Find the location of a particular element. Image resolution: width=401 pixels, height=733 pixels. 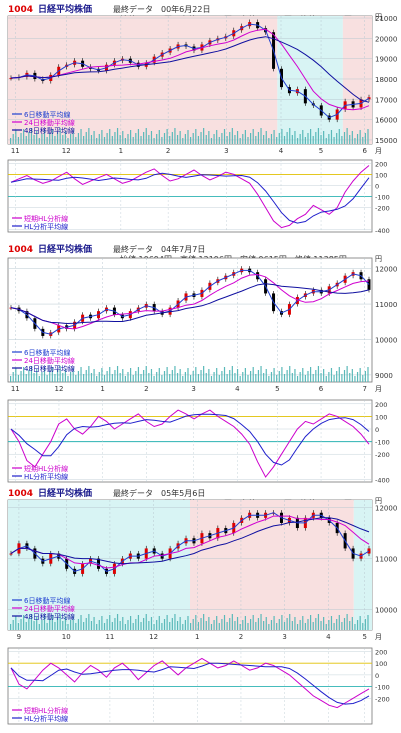

ma-long-line is located at coordinates (190, 304).